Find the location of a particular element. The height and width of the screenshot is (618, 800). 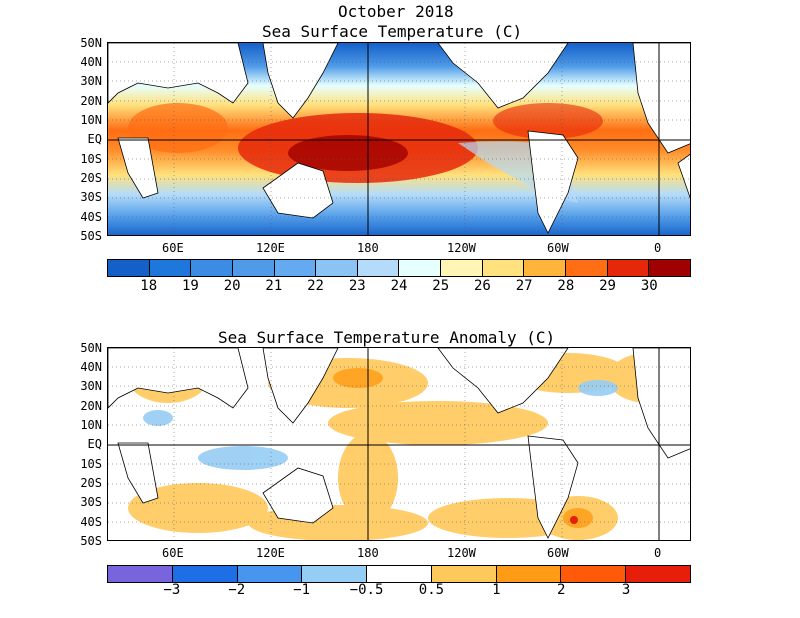

colorbar-label: 19 is located at coordinates (190, 286).